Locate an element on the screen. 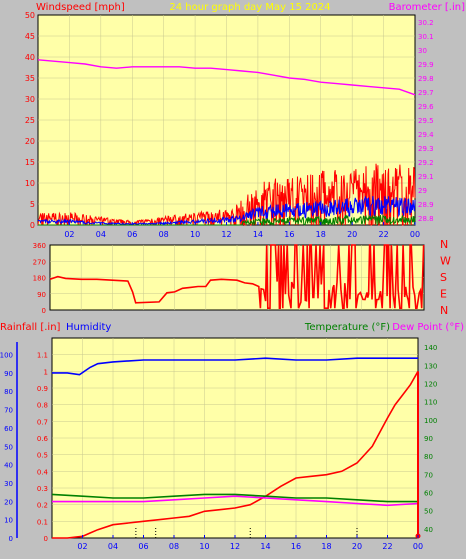 Image resolution: width=466 pixels, height=559 pixels. compass-label: W is located at coordinates (445, 261).